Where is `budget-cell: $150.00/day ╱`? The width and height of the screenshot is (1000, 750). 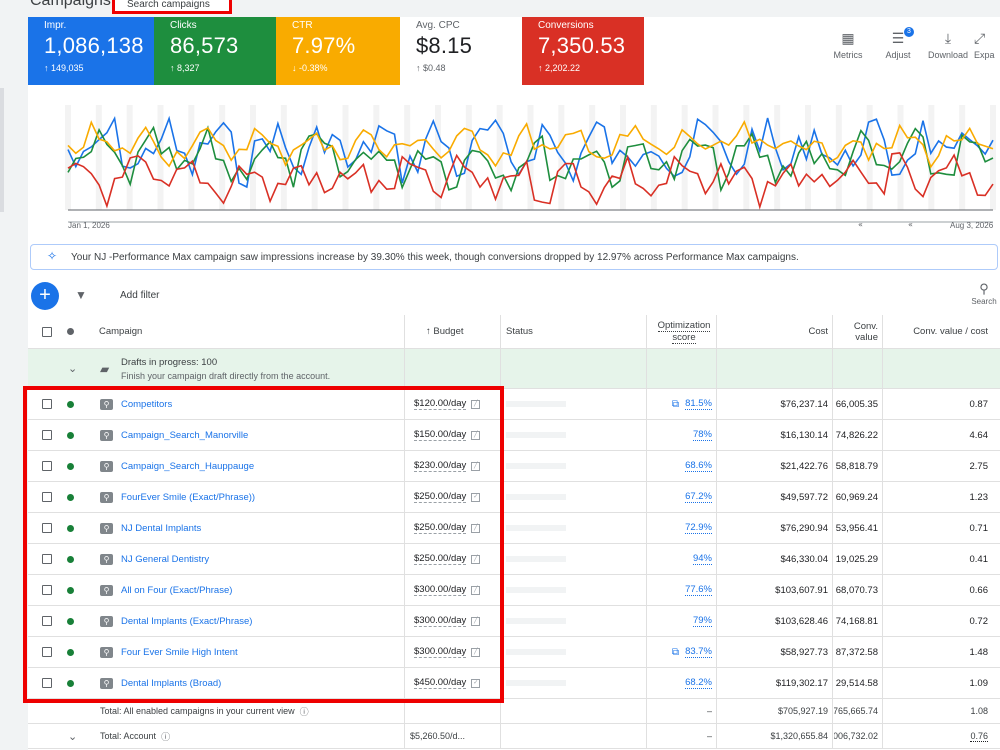
budget-cell: $150.00/day ╱ is located at coordinates (447, 435).